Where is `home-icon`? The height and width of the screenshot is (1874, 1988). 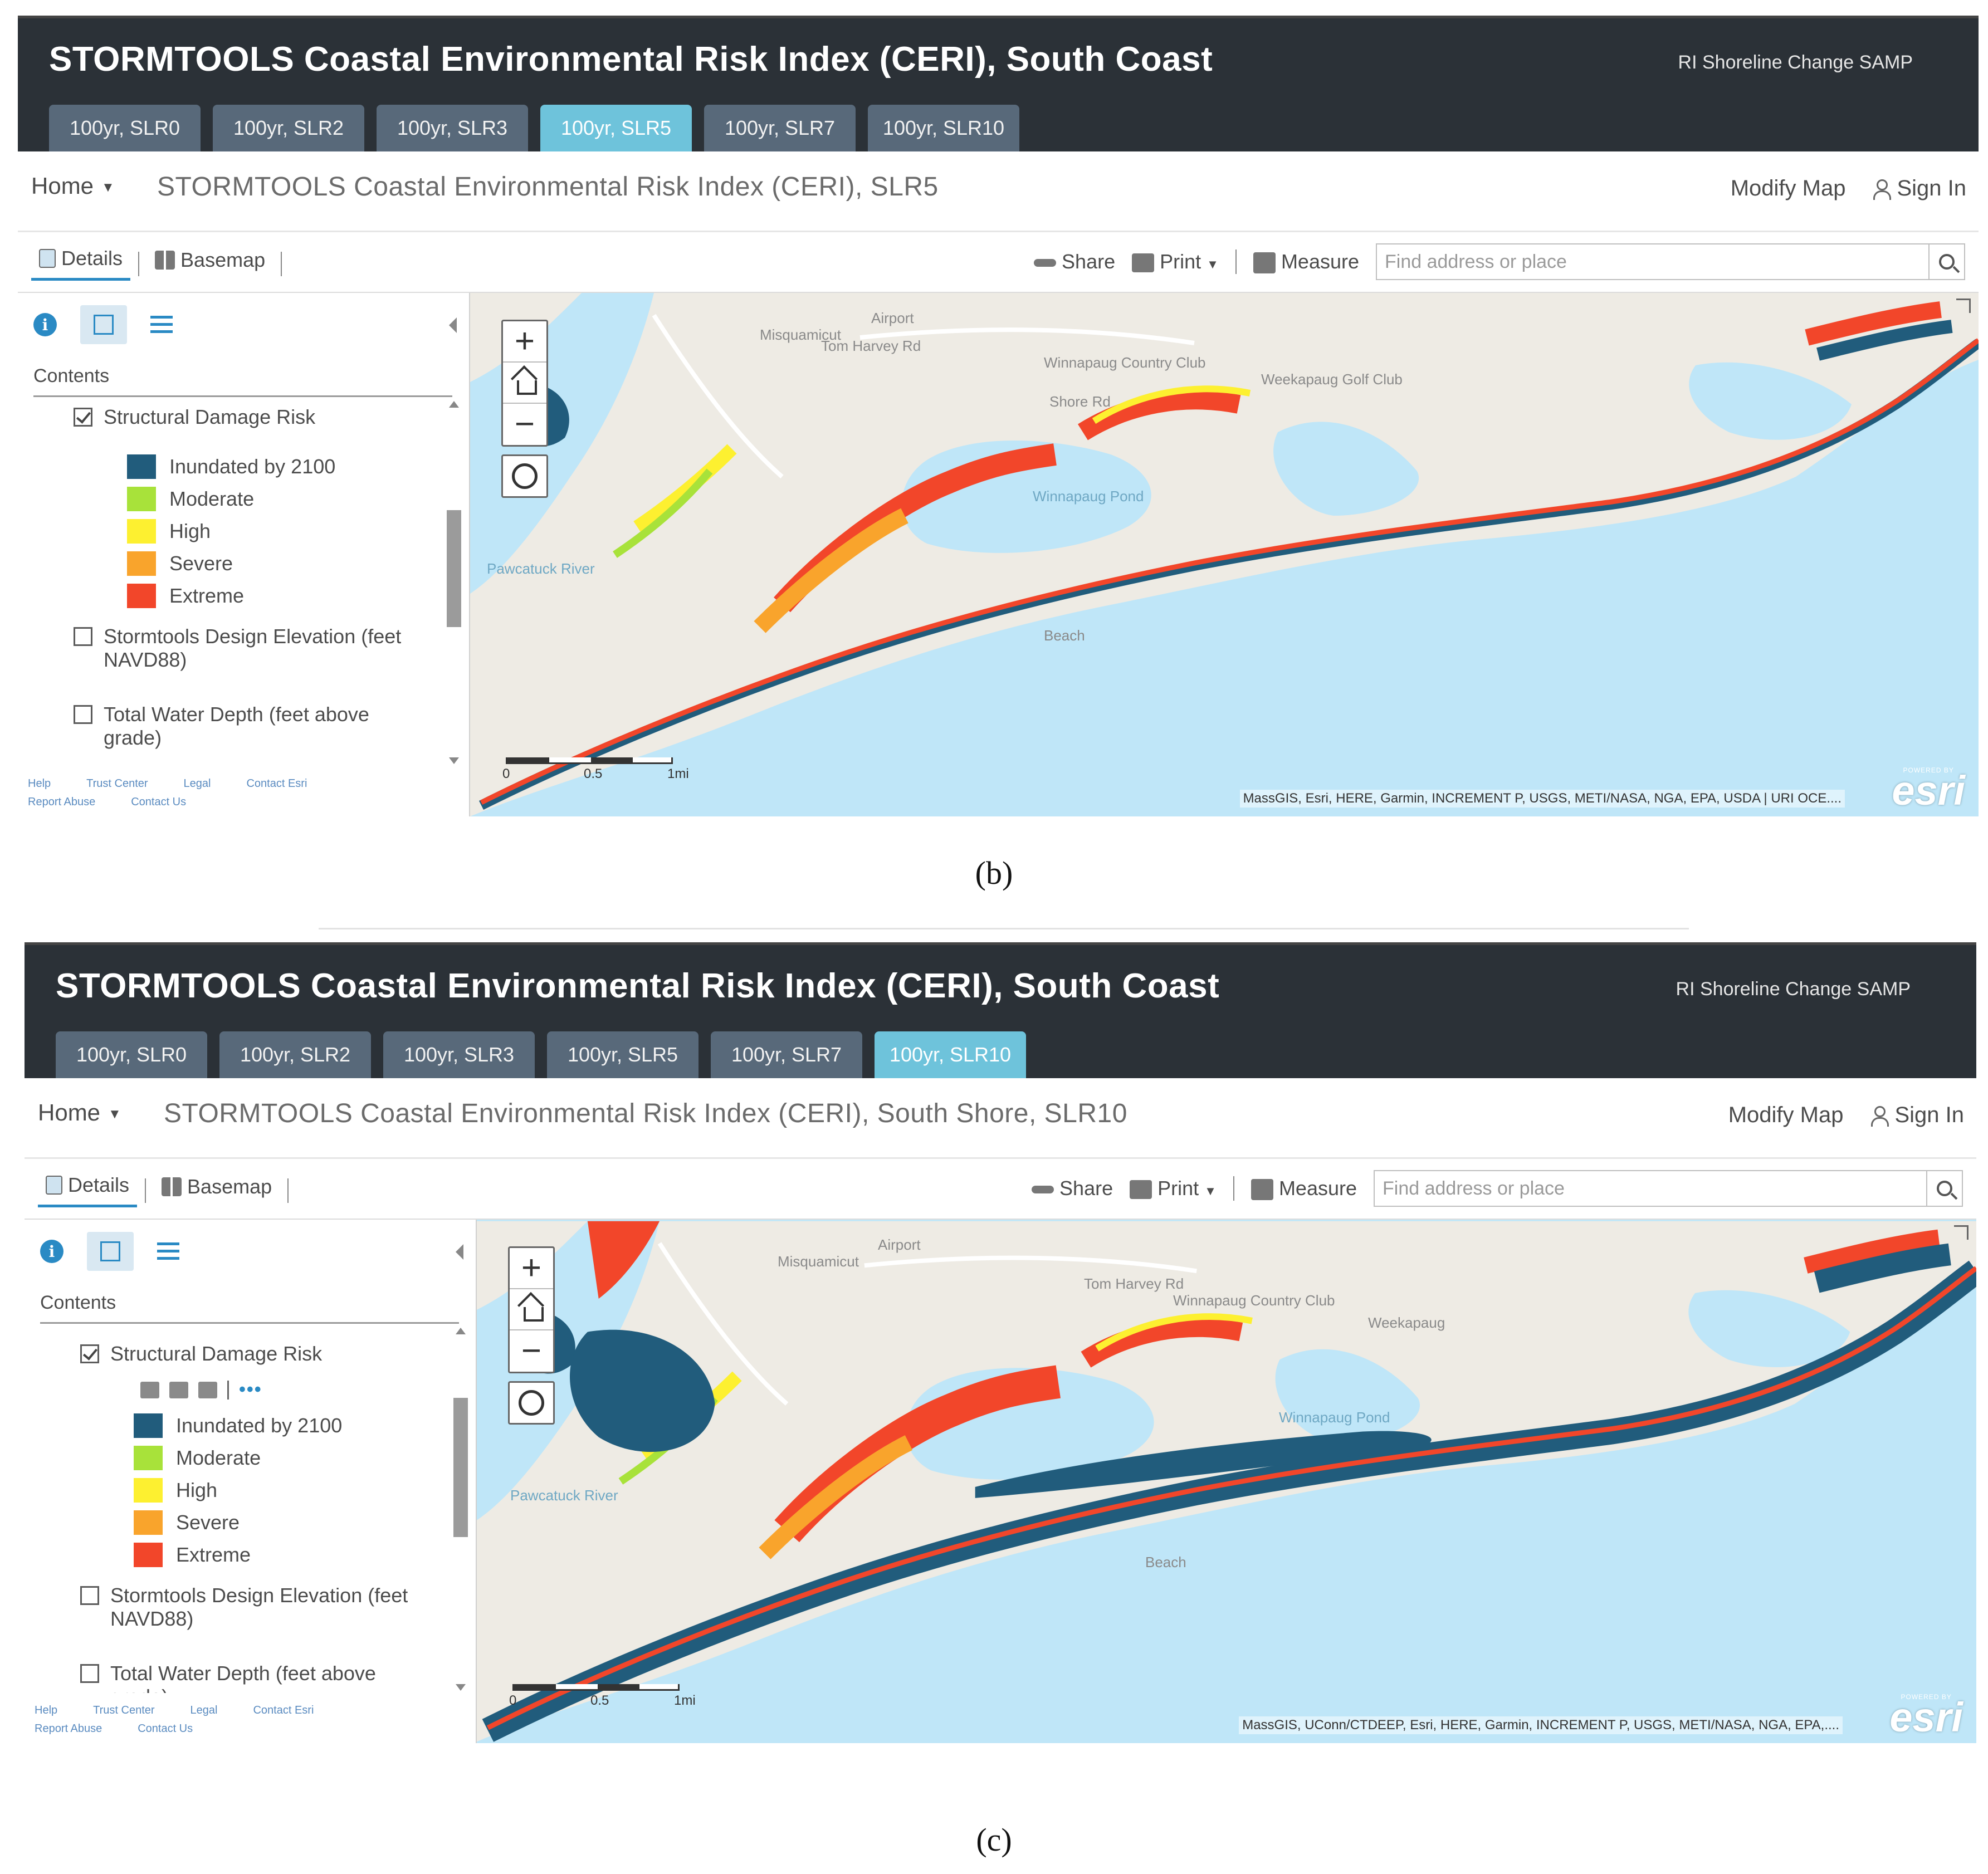 home-icon is located at coordinates (531, 1310).